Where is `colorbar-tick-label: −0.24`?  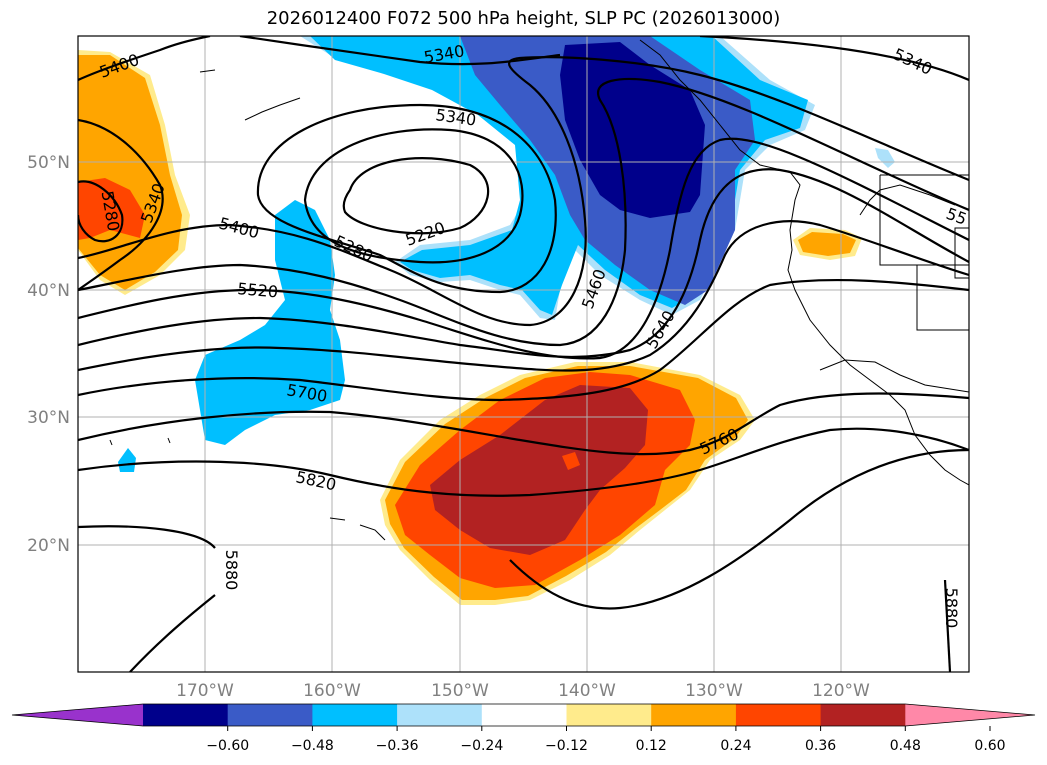
colorbar-tick-label: −0.24 is located at coordinates (481, 746).